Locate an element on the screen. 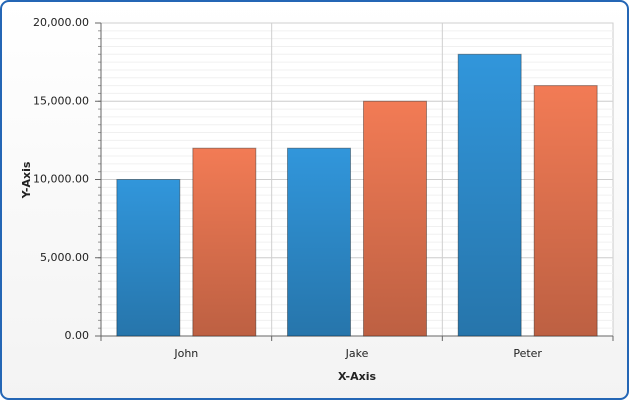  x-axis-title: X-Axis is located at coordinates (357, 376).